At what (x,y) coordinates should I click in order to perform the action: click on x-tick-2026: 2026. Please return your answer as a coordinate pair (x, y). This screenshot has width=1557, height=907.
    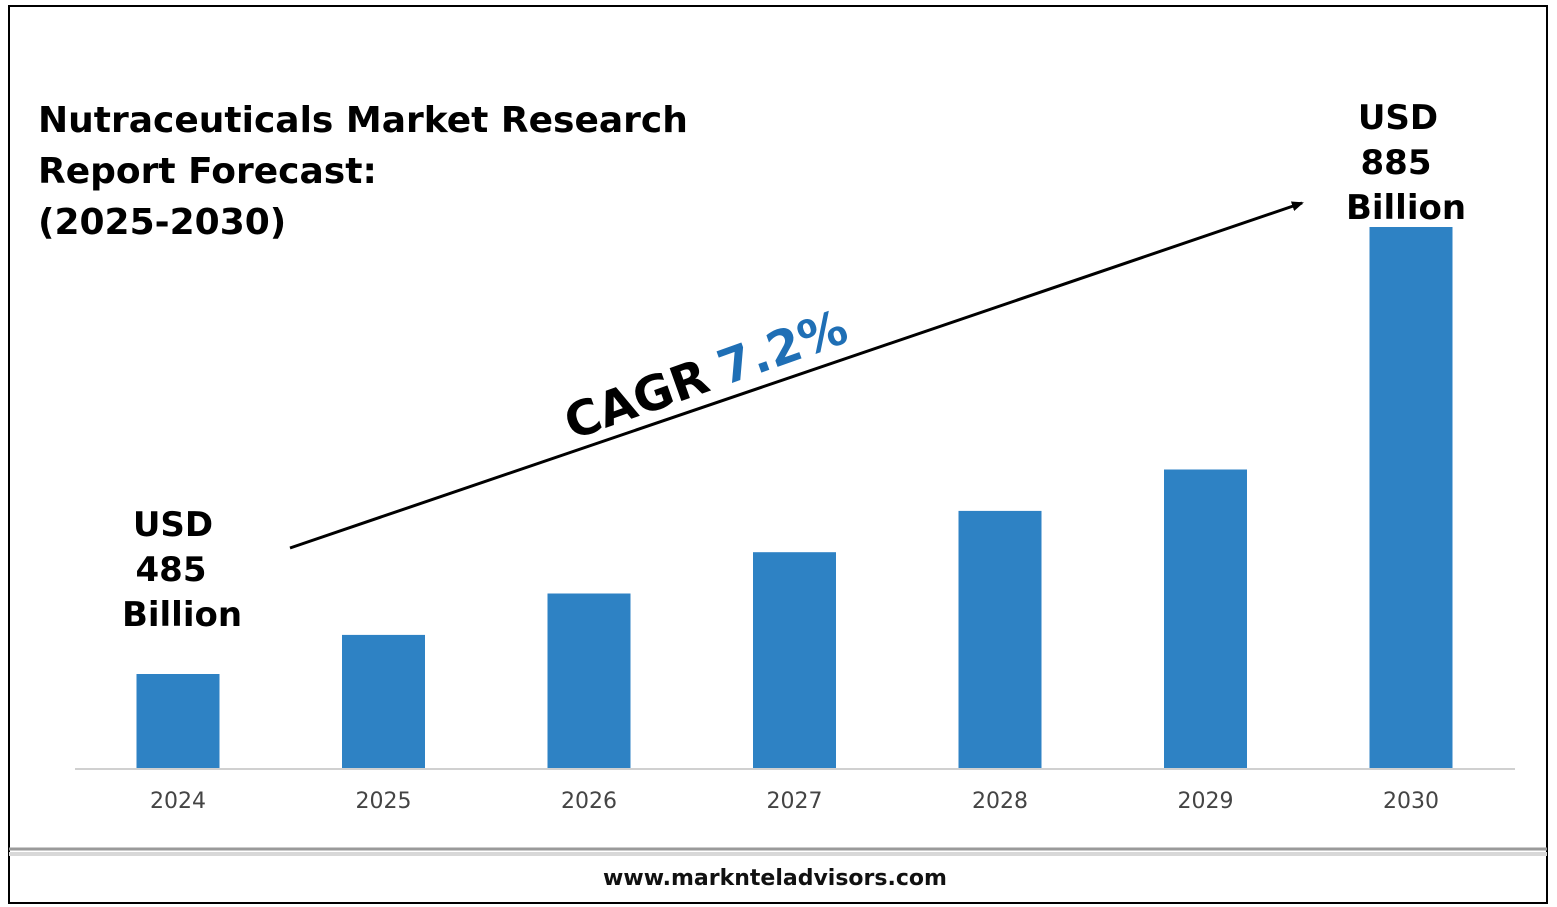
    Looking at the image, I should click on (589, 801).